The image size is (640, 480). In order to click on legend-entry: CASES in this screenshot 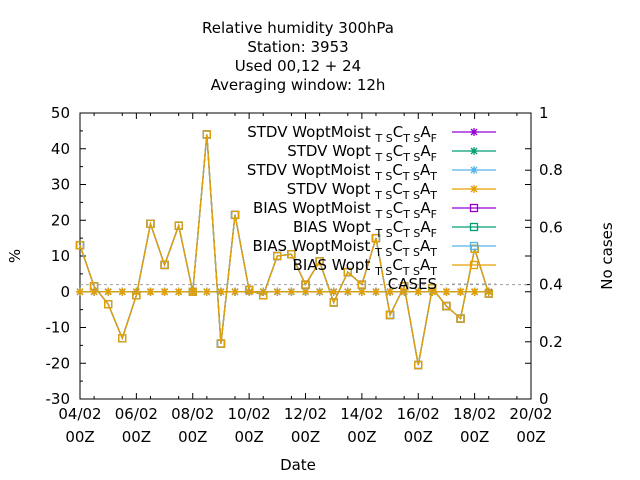, I will do `click(442, 284)`.